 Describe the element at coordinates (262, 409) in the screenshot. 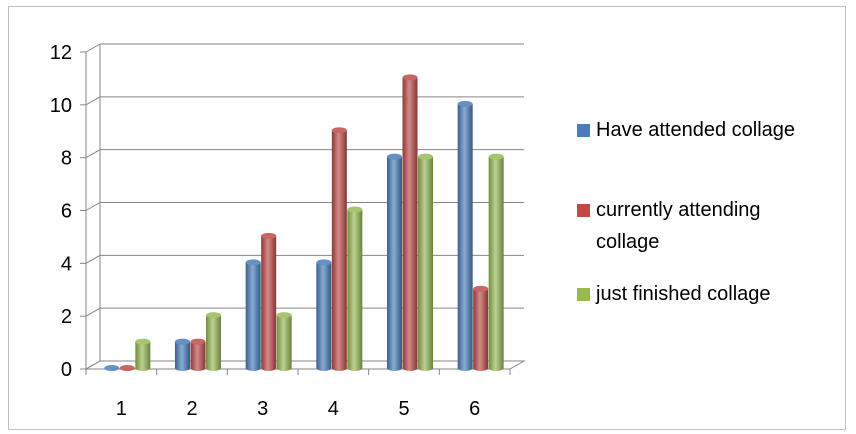

I see `x-tick-label: 3` at that location.